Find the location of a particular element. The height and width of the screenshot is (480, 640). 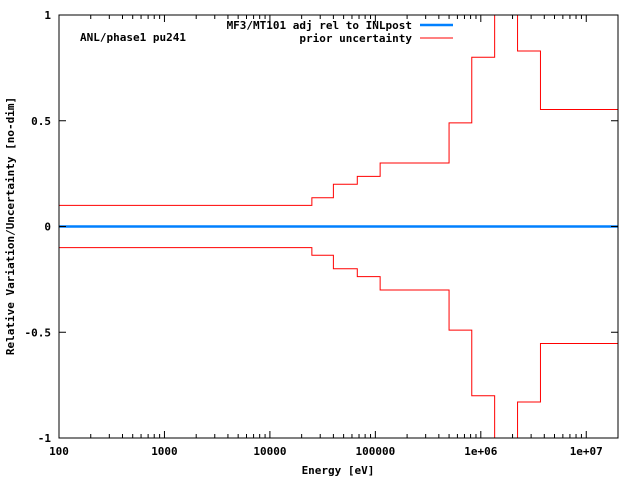

y-tick-label: 0 is located at coordinates (47, 227).